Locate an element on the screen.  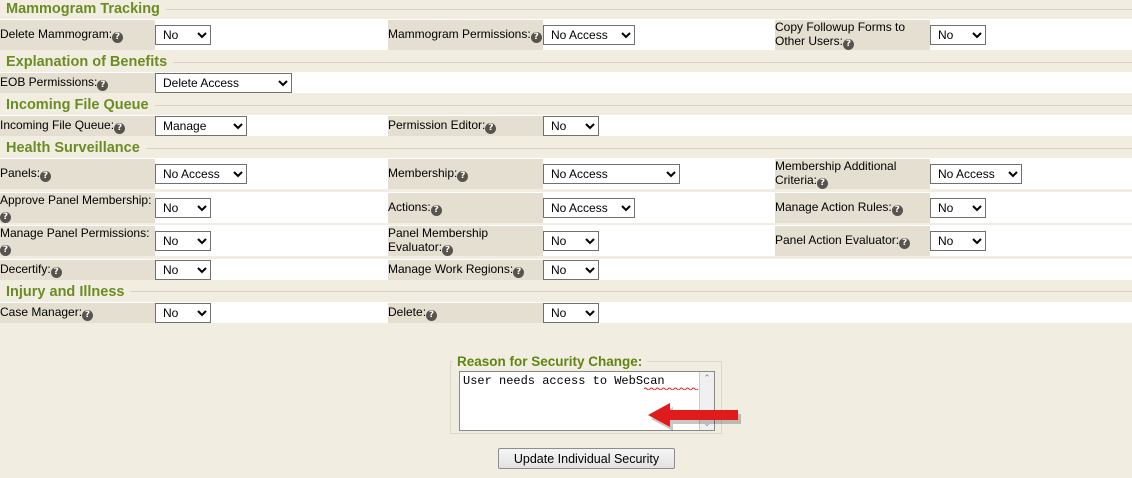
field-label-text: Copy Followup Forms to Other Users: is located at coordinates (840, 34).